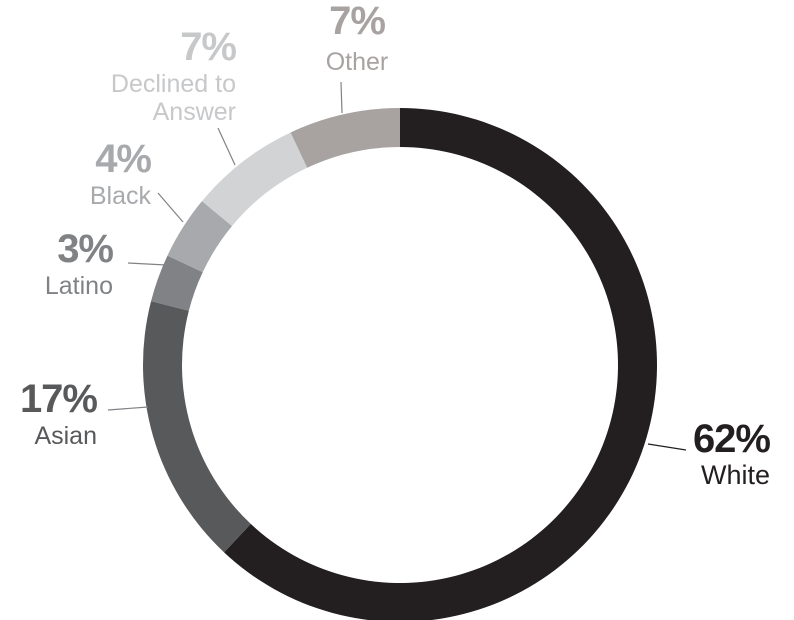 This screenshot has height=620, width=794. Describe the element at coordinates (357, 62) in the screenshot. I see `category-label-other: Other` at that location.